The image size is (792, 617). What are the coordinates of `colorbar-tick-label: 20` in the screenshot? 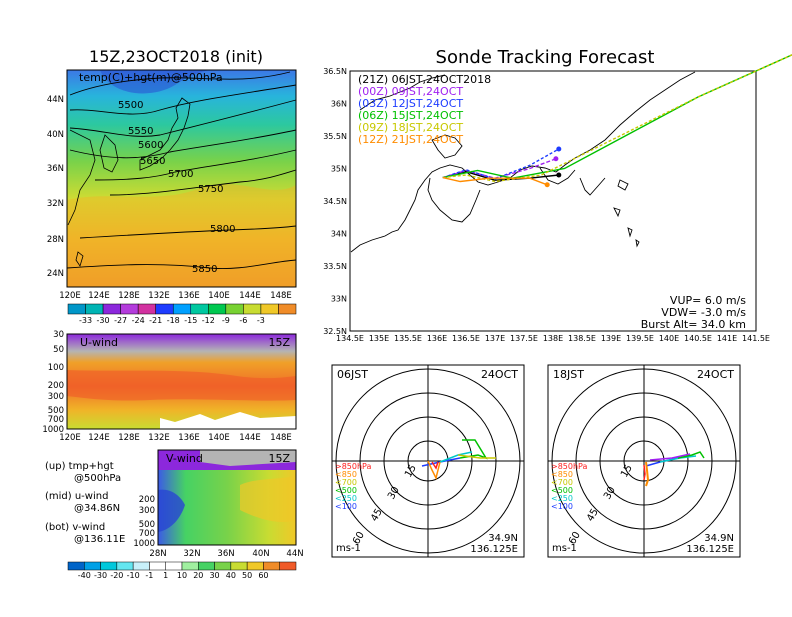 It's located at (198, 575).